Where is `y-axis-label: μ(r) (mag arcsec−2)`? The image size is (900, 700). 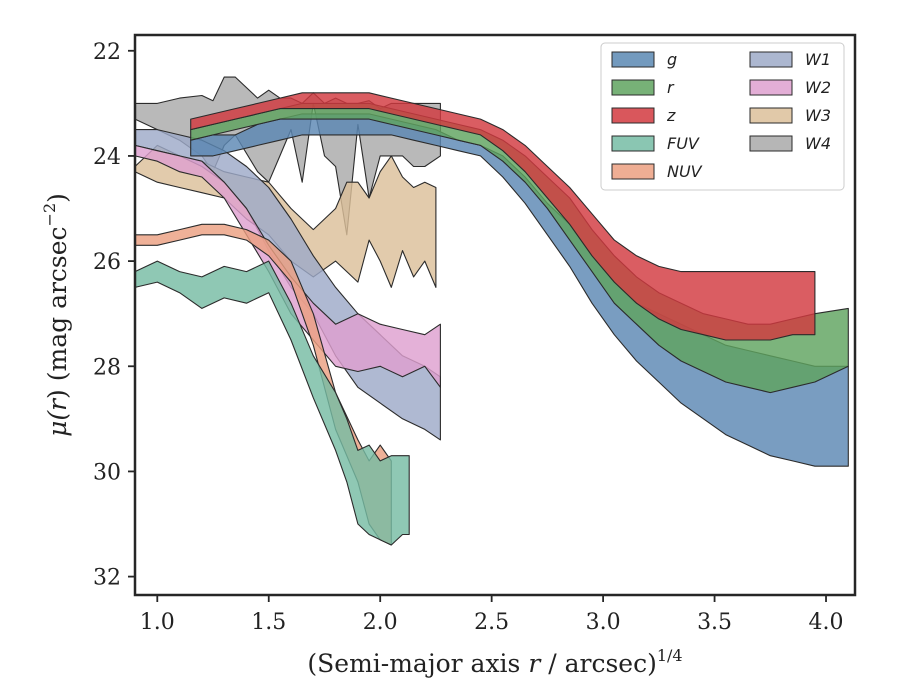
y-axis-label: μ(r) (mag arcsec−2) is located at coordinates (56, 315).